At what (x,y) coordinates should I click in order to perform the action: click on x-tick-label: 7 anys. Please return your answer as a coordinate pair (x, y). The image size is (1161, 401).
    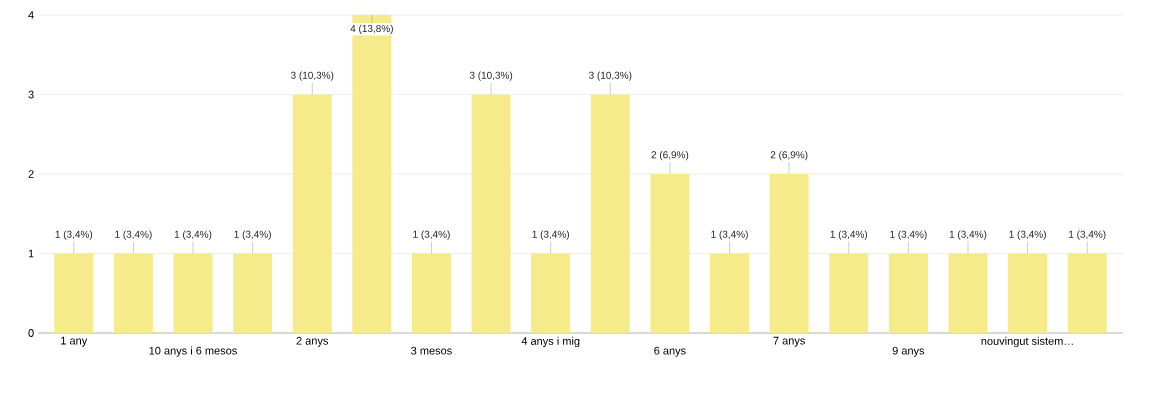
    Looking at the image, I should click on (789, 341).